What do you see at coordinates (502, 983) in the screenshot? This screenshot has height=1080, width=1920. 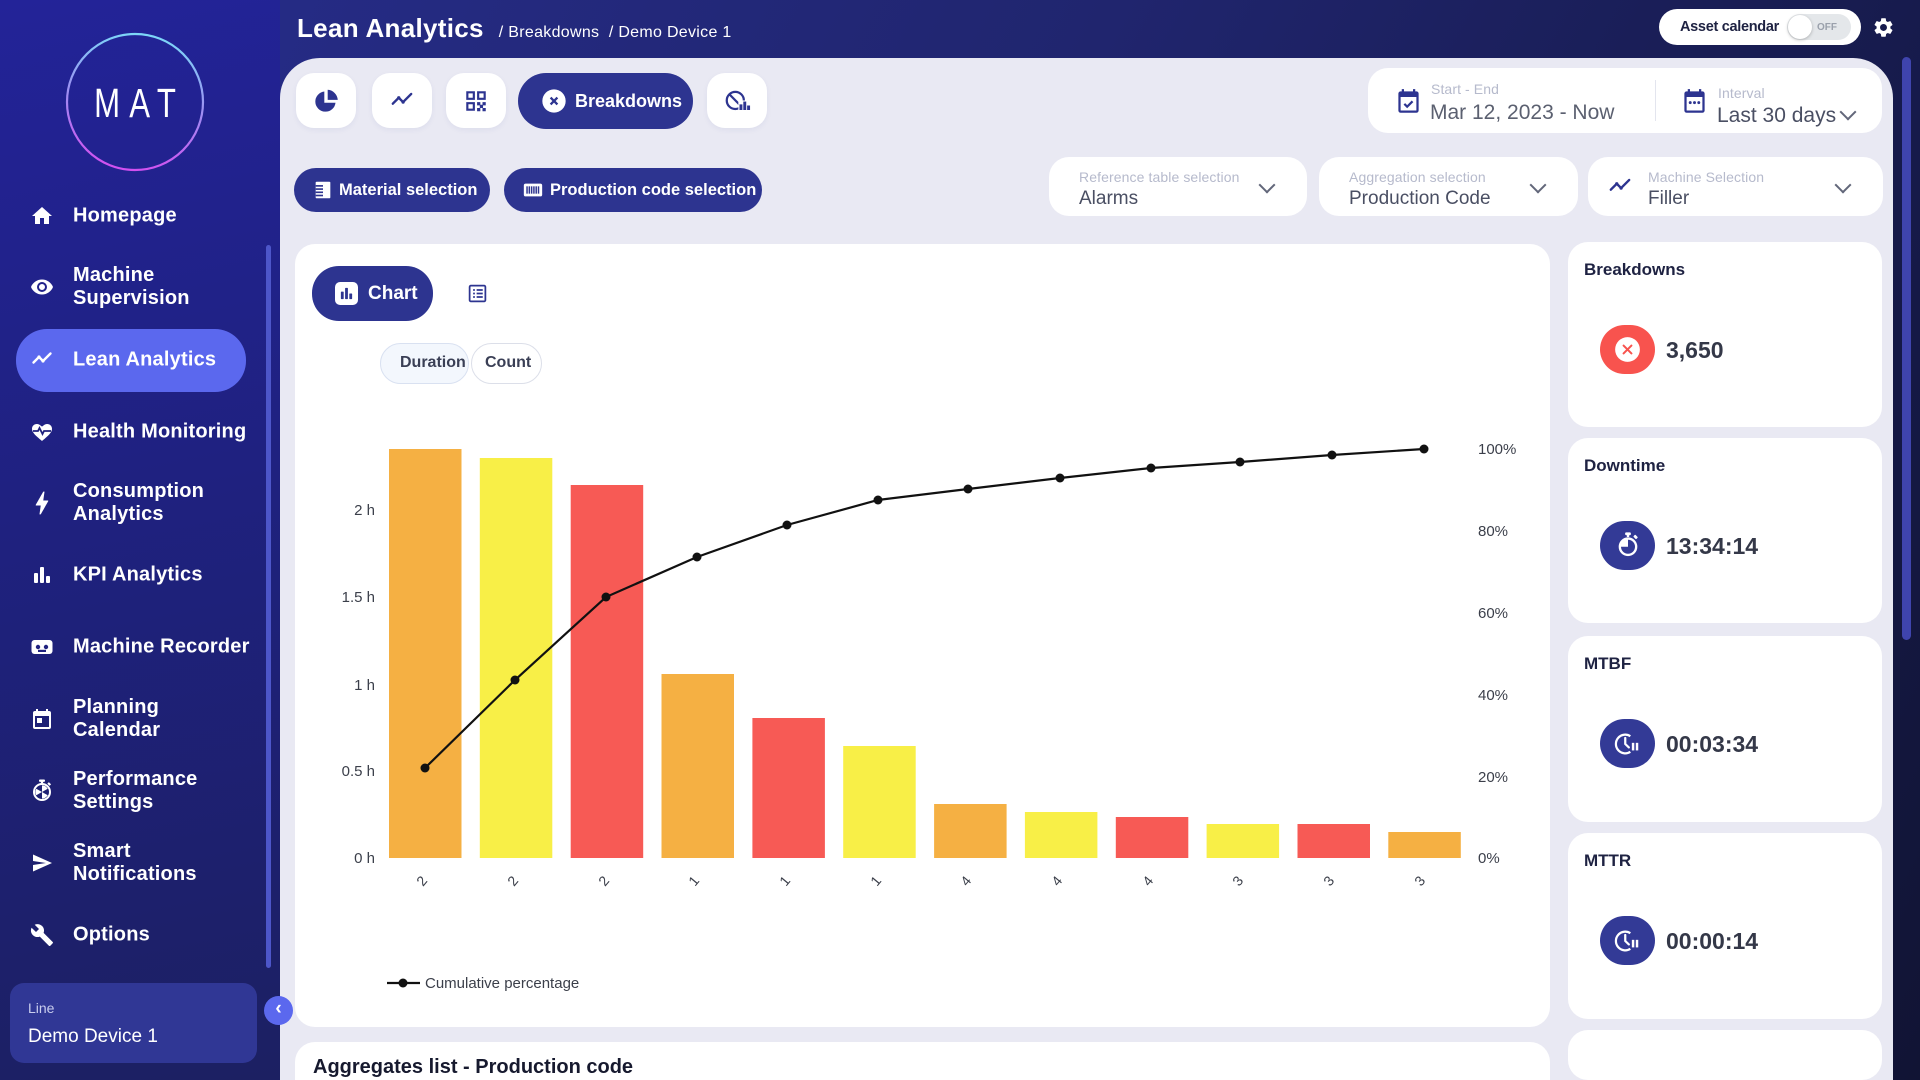 I see `svg-text: Cumulative percentage` at bounding box center [502, 983].